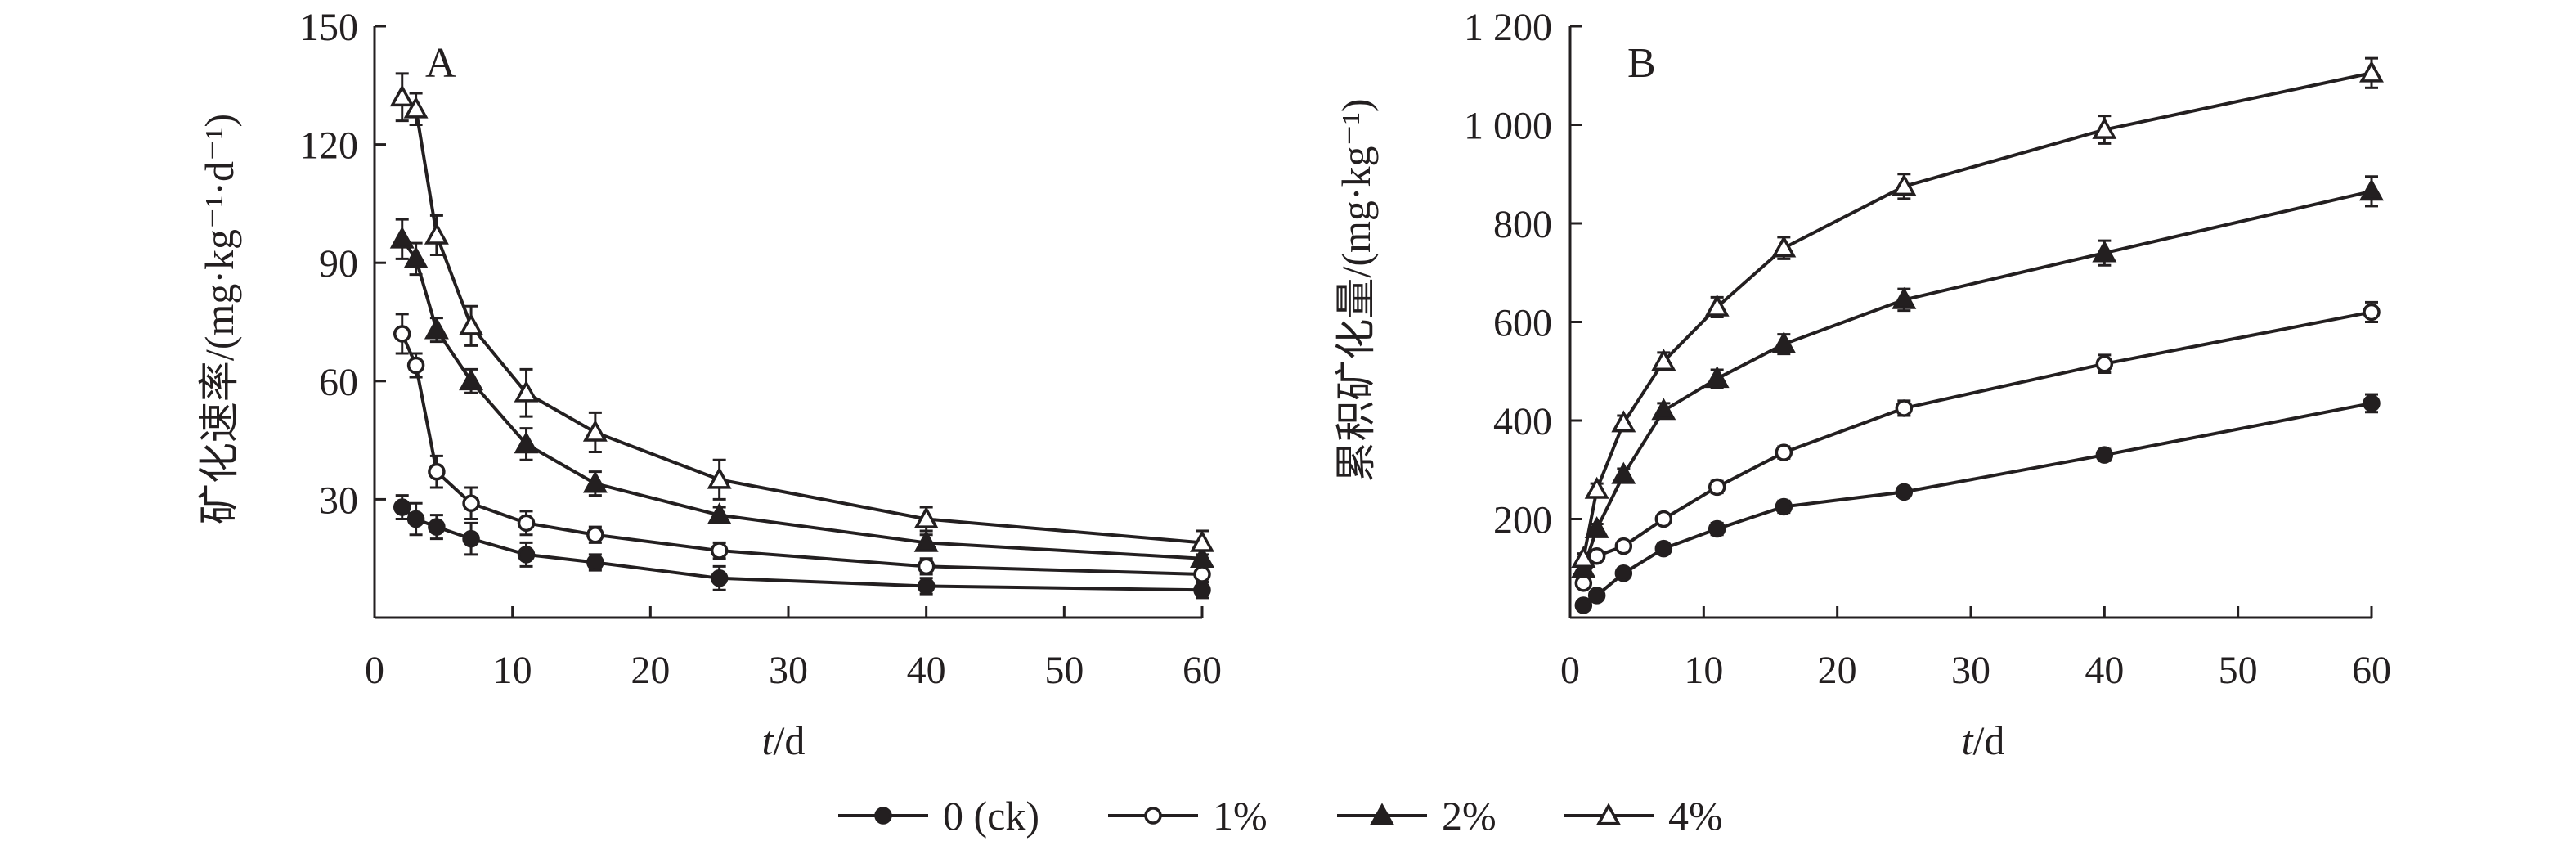 The width and height of the screenshot is (2576, 850). What do you see at coordinates (512, 670) in the screenshot?
I see `panel-a-x-tick-label: 10` at bounding box center [512, 670].